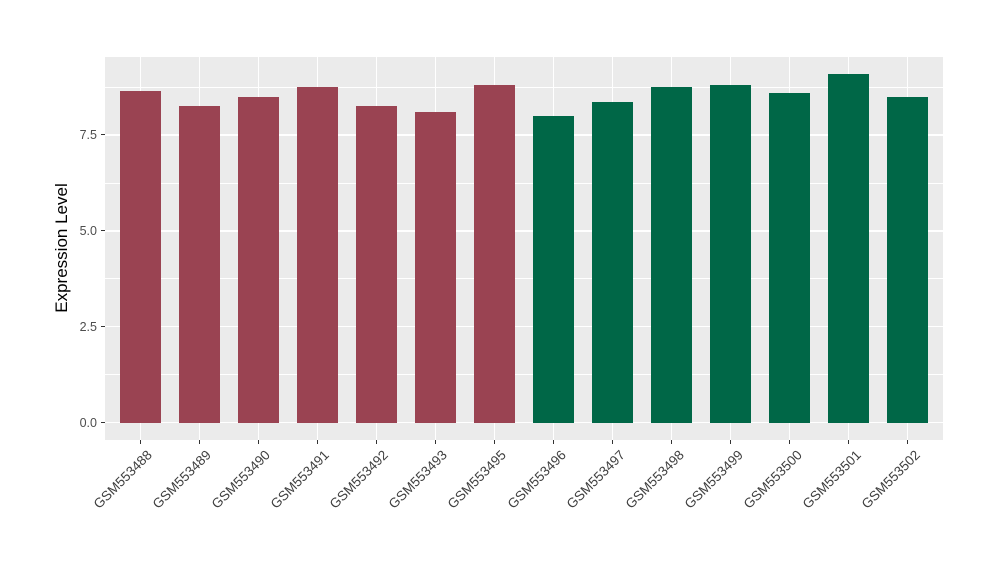  Describe the element at coordinates (88, 230) in the screenshot. I see `y-tick-label: 5.0` at that location.